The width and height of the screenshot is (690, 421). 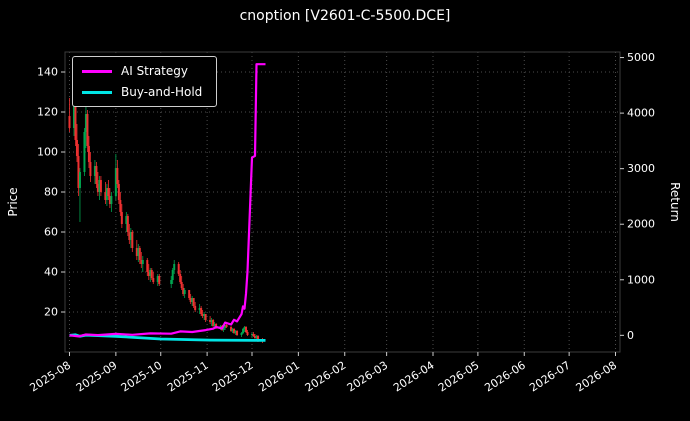 I want to click on left-tick-label: 120, so click(x=47, y=112).